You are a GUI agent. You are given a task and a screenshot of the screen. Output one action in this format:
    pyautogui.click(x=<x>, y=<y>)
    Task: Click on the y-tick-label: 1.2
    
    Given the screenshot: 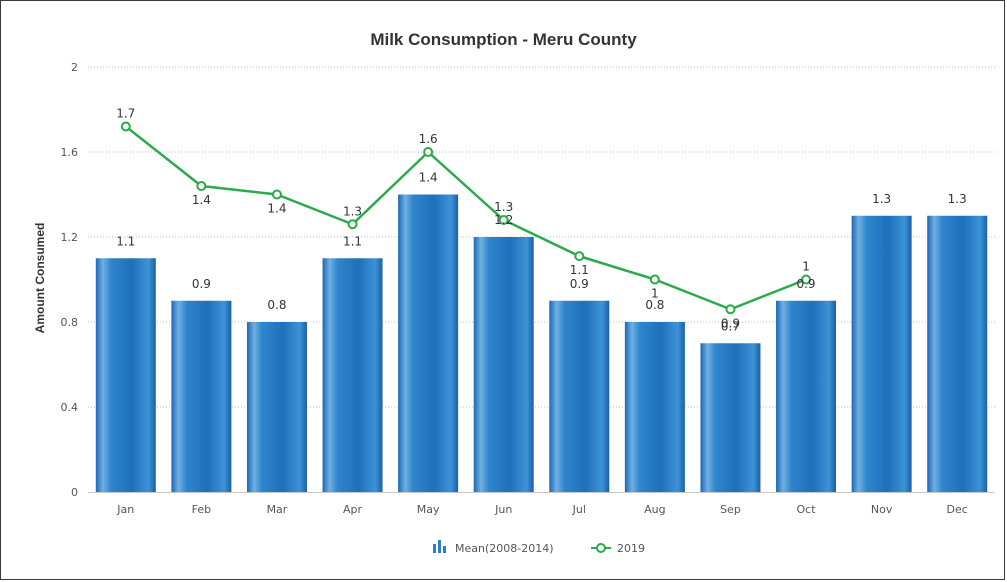 What is the action you would take?
    pyautogui.click(x=70, y=237)
    